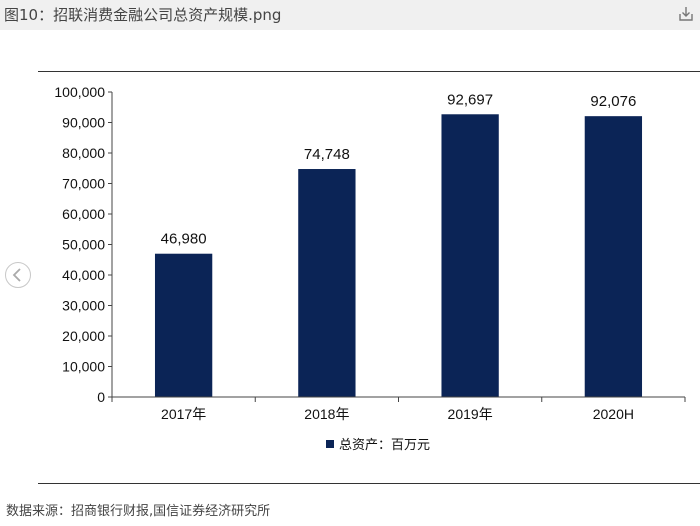 This screenshot has height=526, width=700. What do you see at coordinates (83, 184) in the screenshot?
I see `y-tick-label: 70,000` at bounding box center [83, 184].